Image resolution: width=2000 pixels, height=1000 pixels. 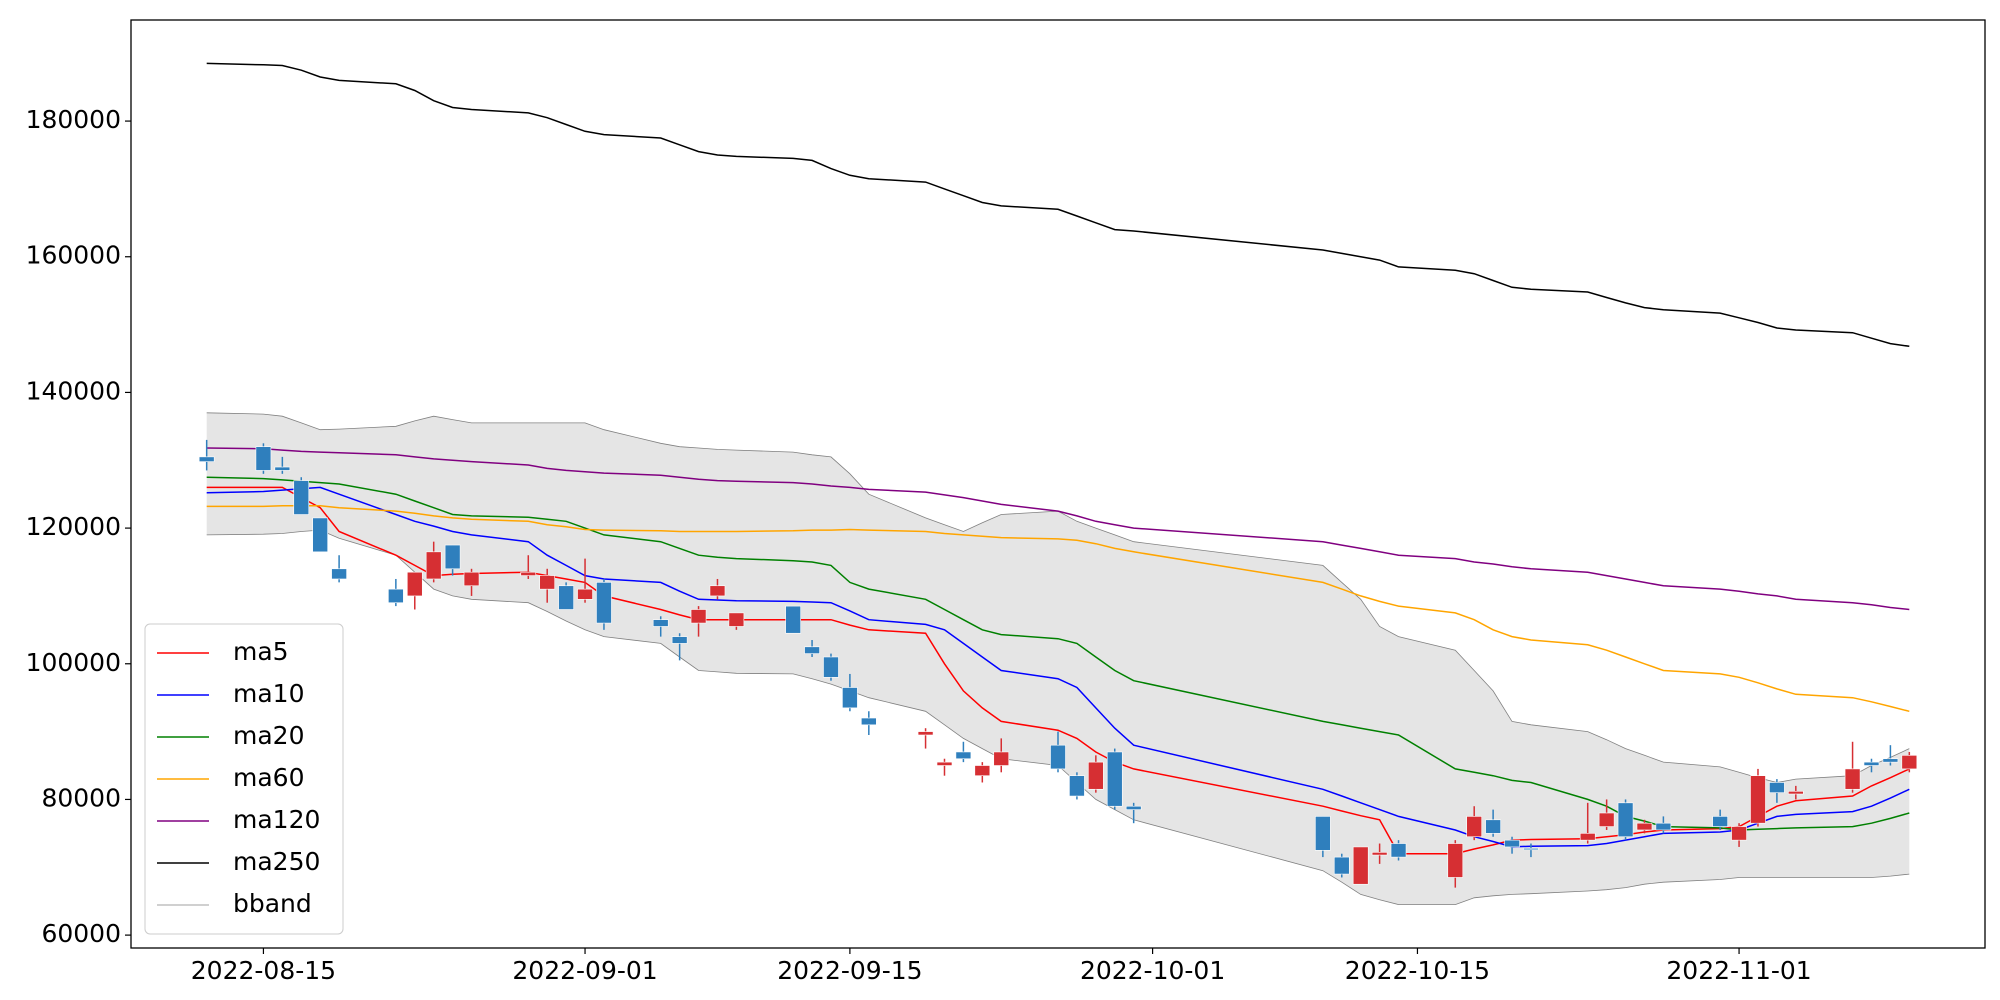 I want to click on legend-label: ma120, so click(x=276, y=819).